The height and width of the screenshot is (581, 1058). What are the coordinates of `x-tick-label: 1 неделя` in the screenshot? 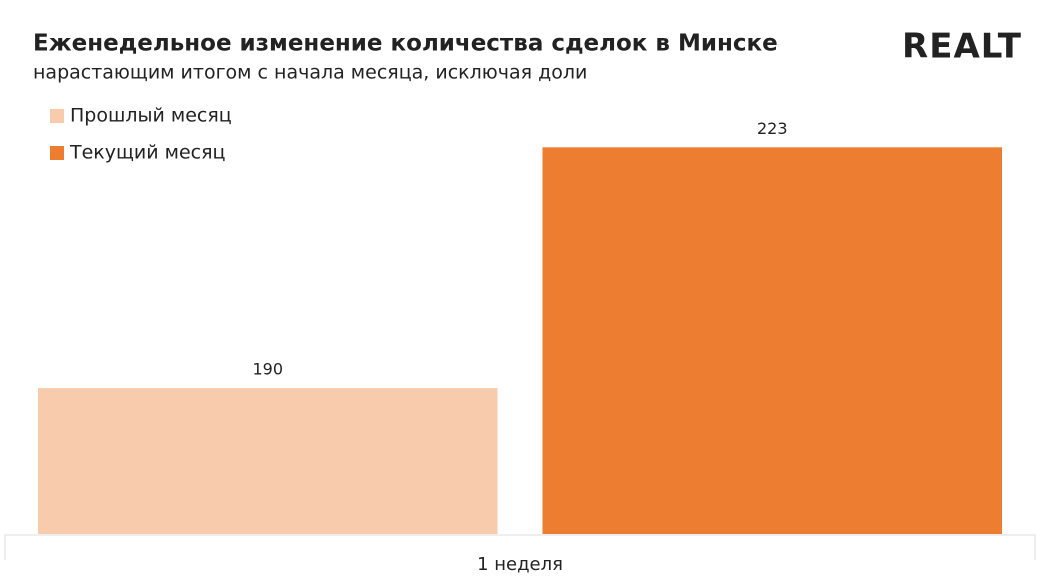 It's located at (520, 564).